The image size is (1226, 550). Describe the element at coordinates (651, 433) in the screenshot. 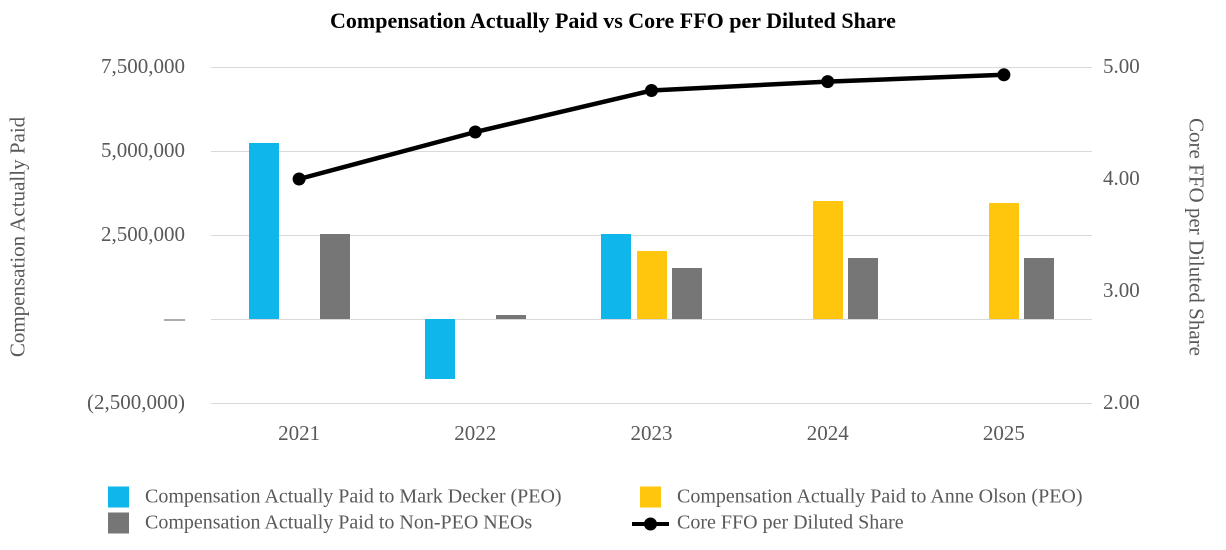

I see `x-axis-label: 2023` at that location.